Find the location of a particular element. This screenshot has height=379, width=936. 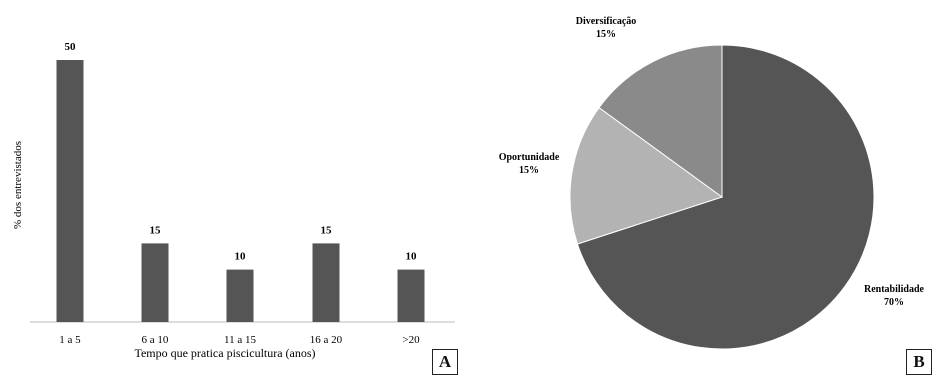

pie-slice-label: Oportunidade is located at coordinates (529, 157).